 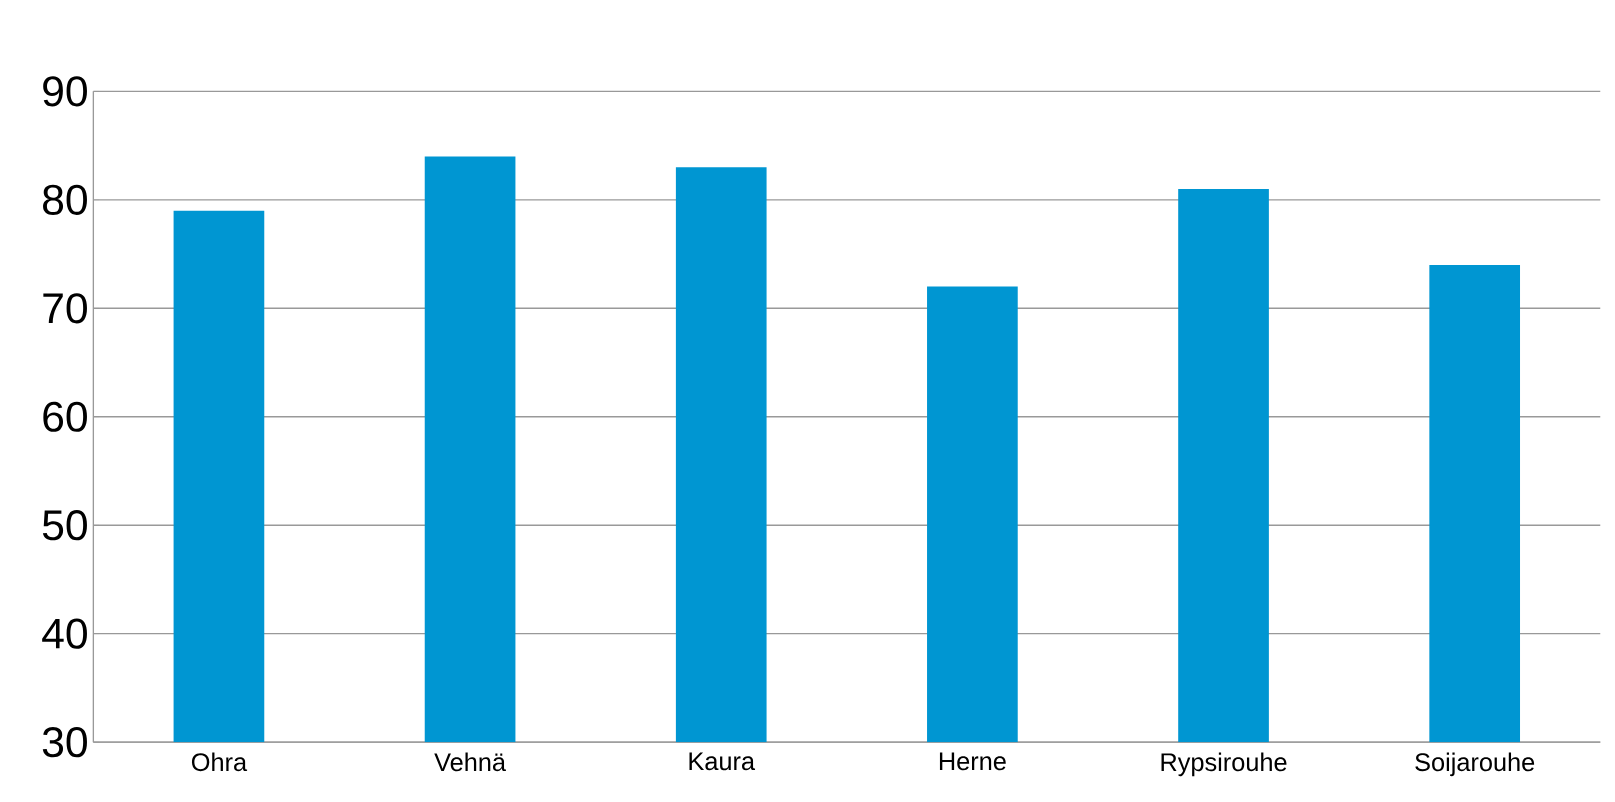 What do you see at coordinates (65, 91) in the screenshot?
I see `y-tick-label: 90` at bounding box center [65, 91].